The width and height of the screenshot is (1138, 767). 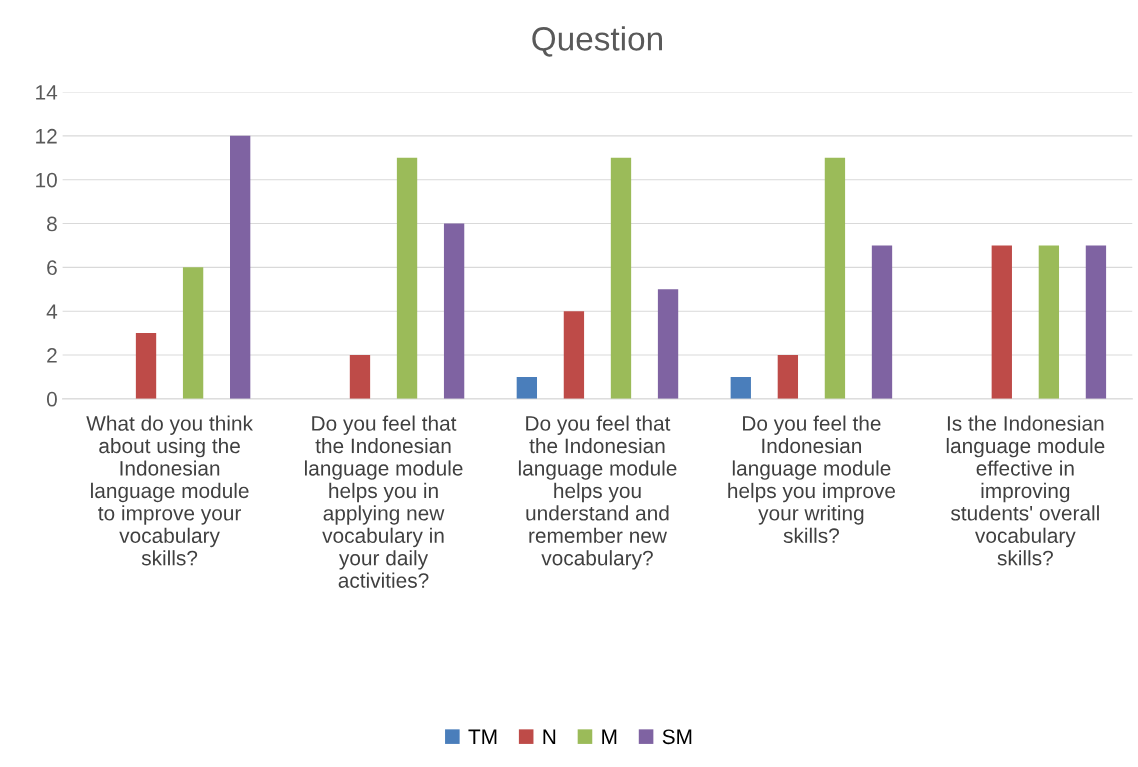 What do you see at coordinates (52, 224) in the screenshot?
I see `y-tick-label: 8` at bounding box center [52, 224].